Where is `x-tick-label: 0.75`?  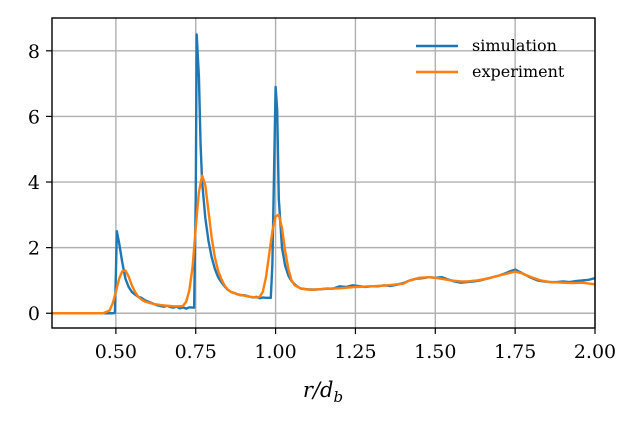
x-tick-label: 0.75 is located at coordinates (196, 352).